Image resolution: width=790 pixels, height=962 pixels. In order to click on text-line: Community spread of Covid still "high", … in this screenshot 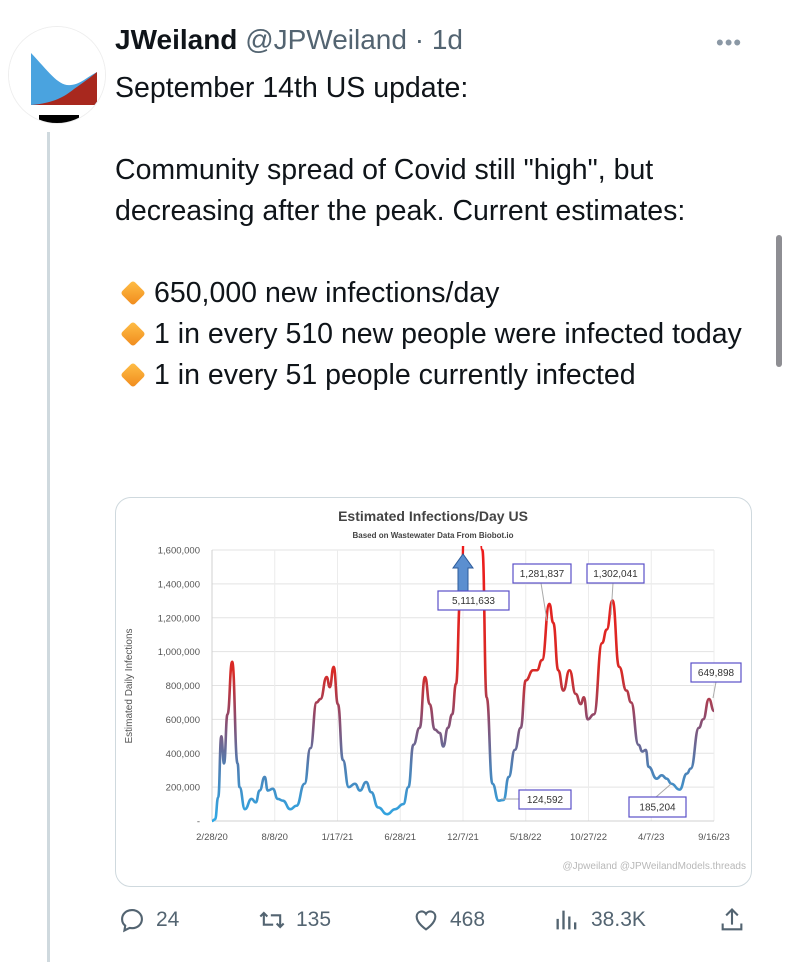, I will do `click(400, 190)`.